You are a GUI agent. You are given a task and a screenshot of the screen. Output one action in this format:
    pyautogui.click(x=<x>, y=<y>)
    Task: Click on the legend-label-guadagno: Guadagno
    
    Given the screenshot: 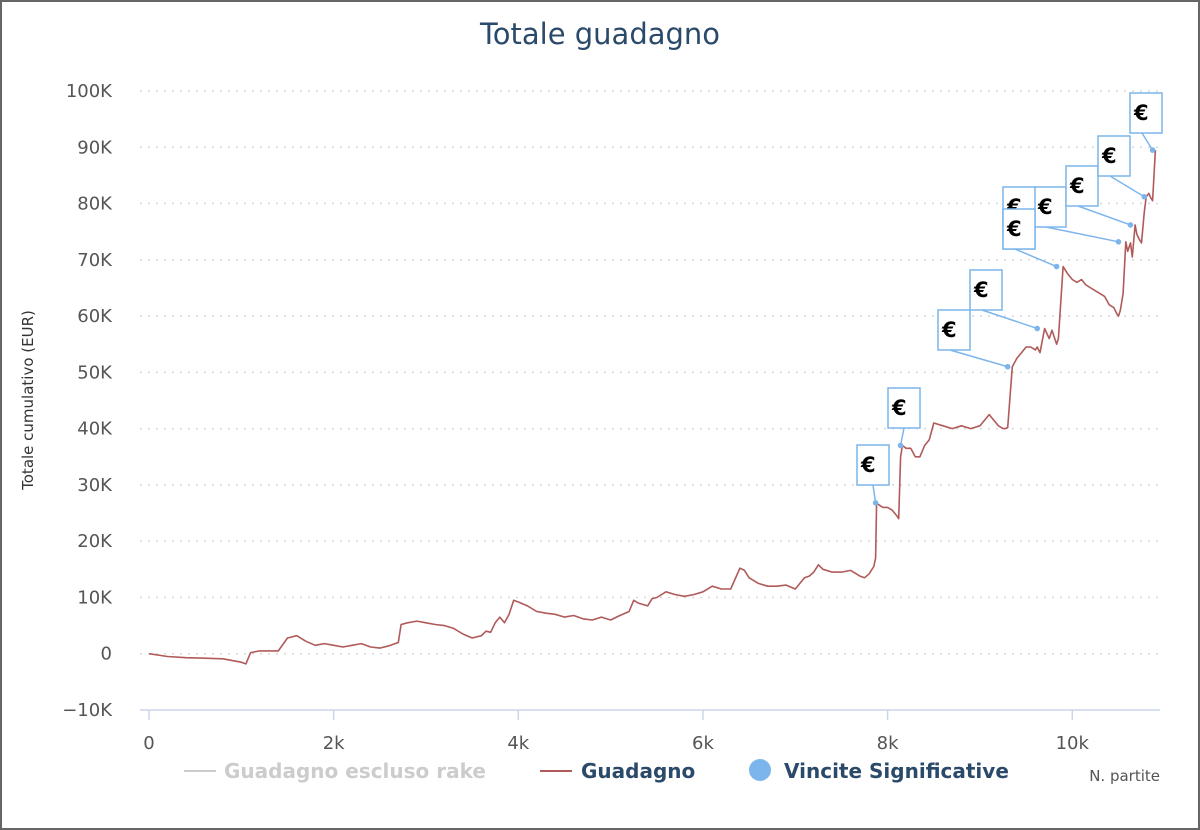 What is the action you would take?
    pyautogui.click(x=638, y=771)
    